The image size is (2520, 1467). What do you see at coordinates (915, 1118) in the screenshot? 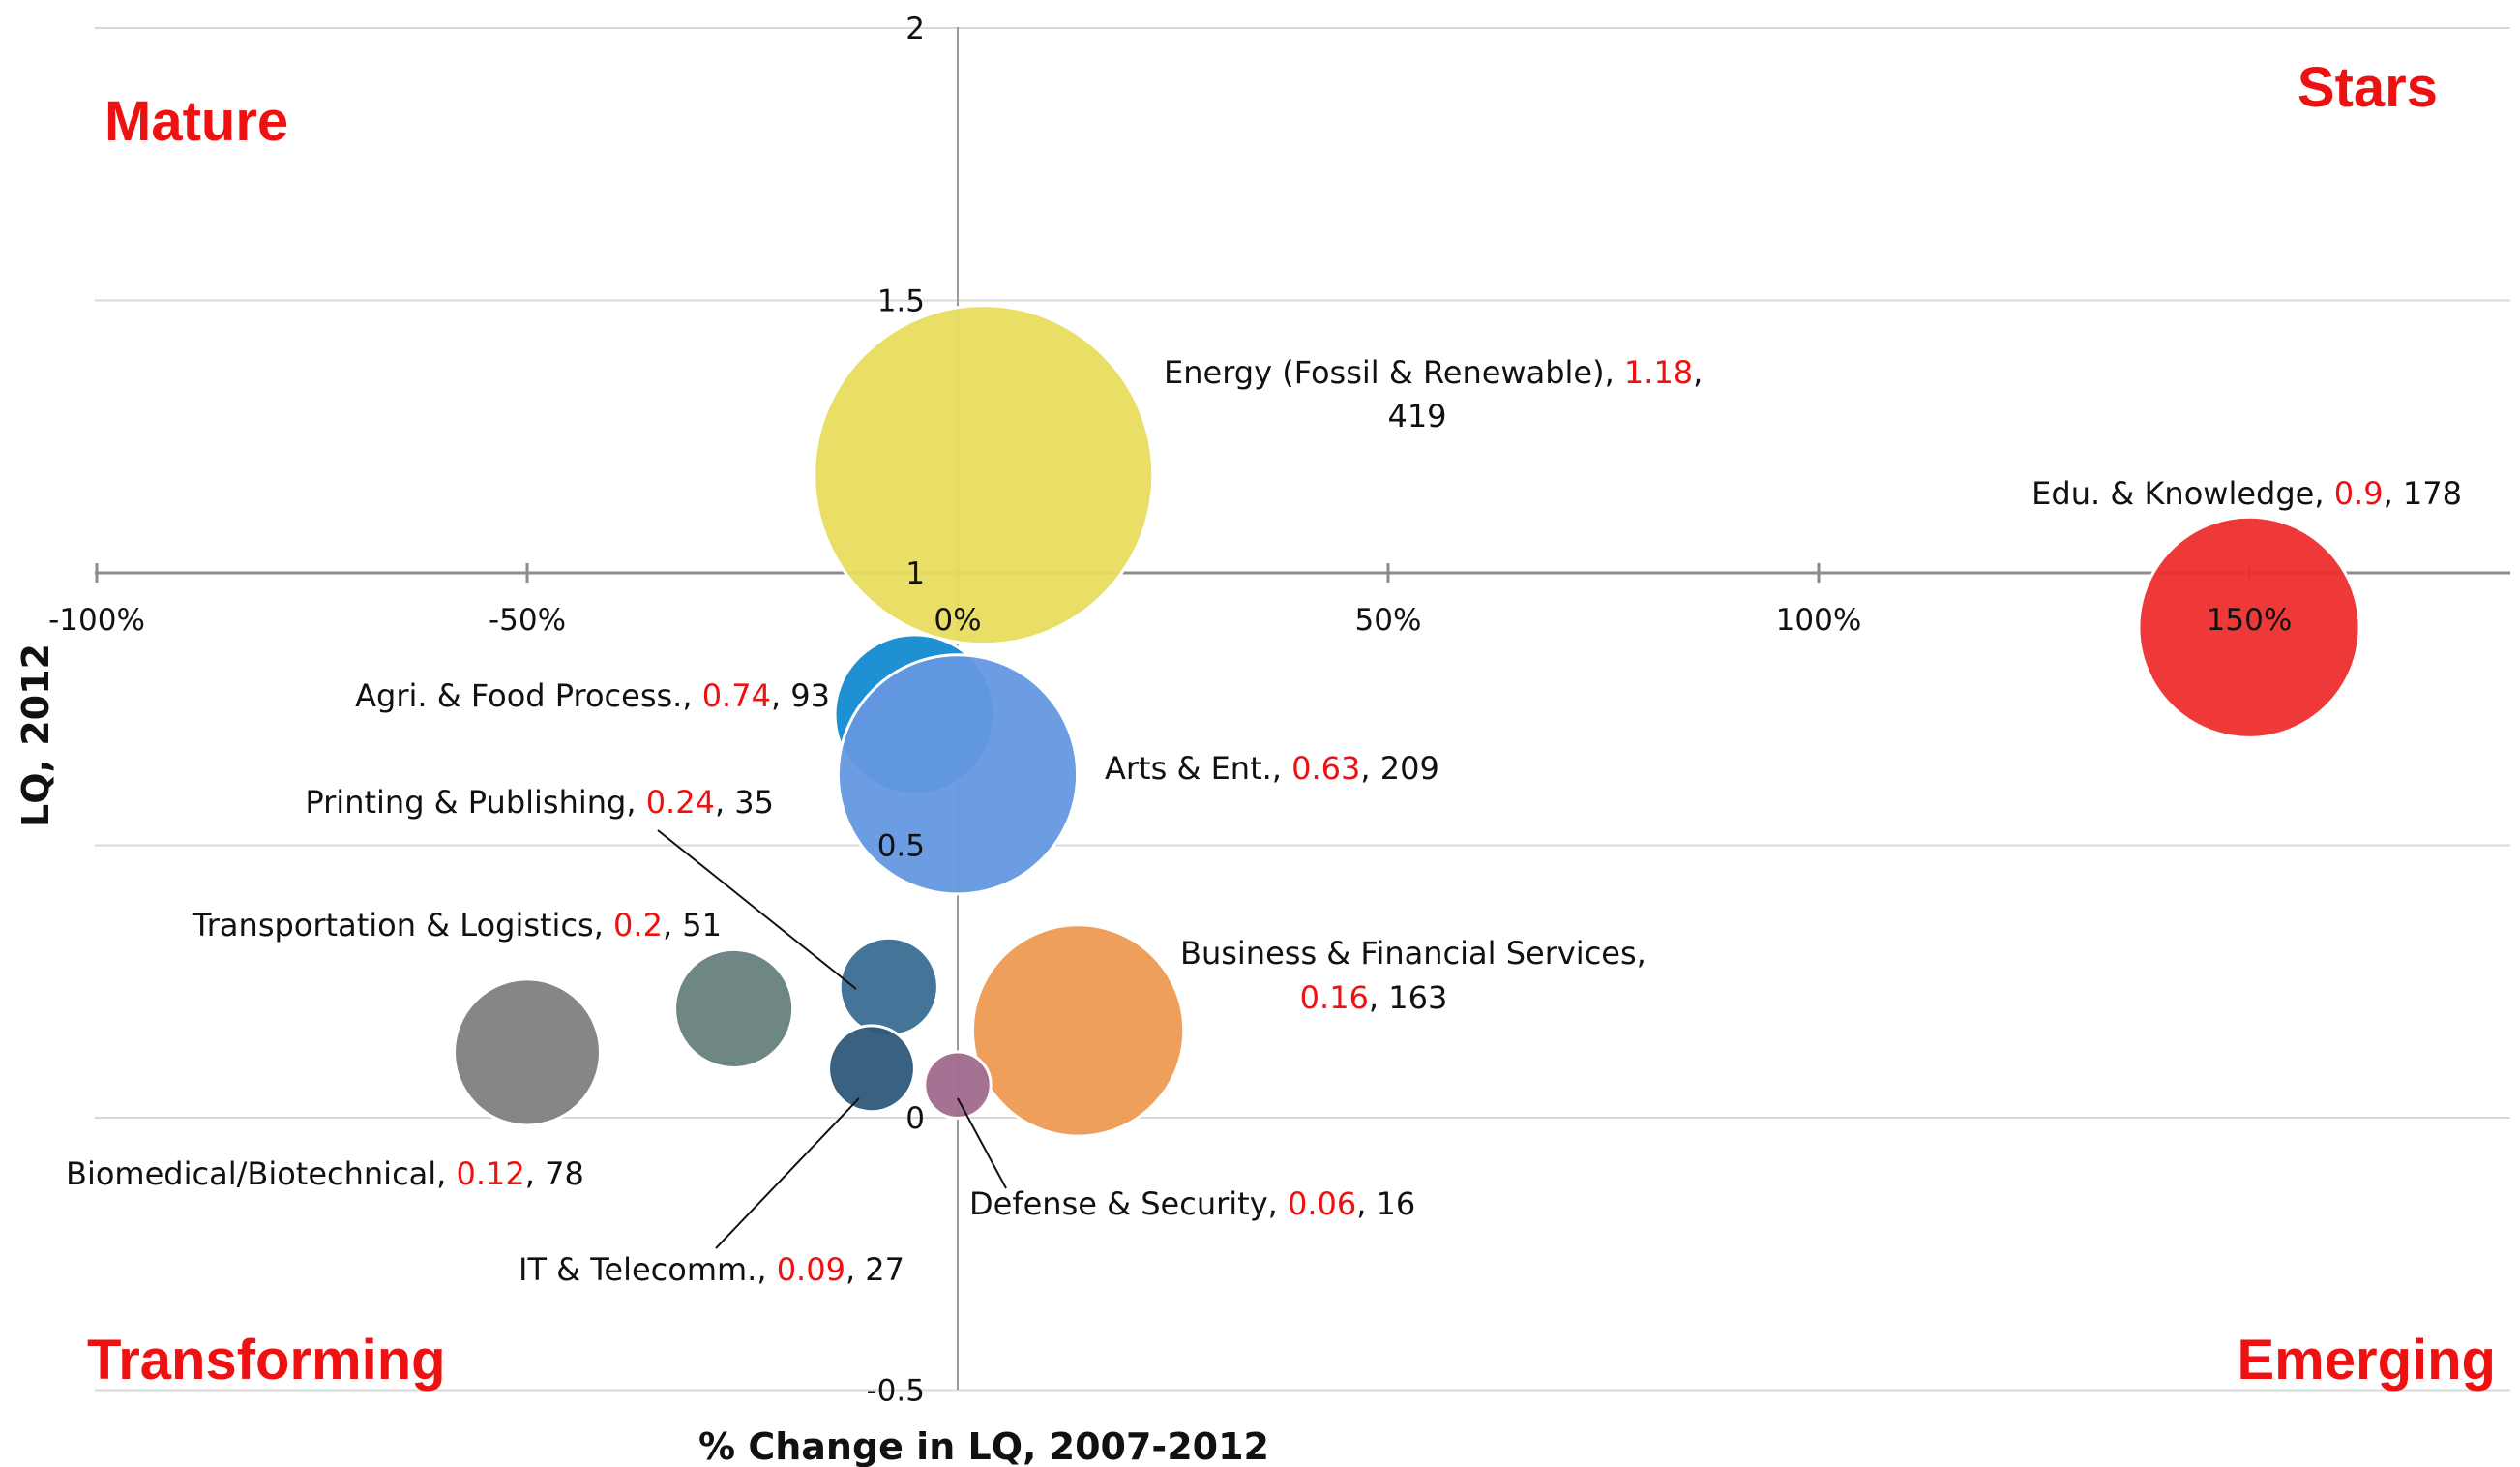
I see `y-tick-label: 0` at bounding box center [915, 1118].